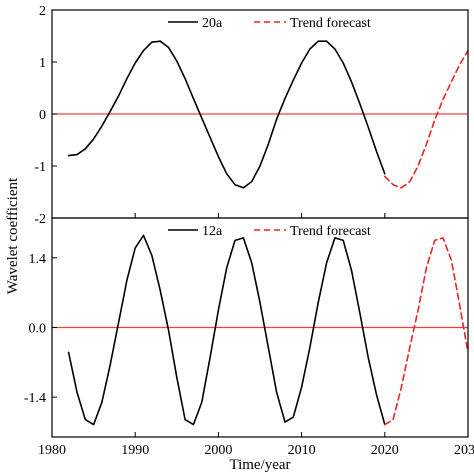 The width and height of the screenshot is (474, 475). I want to click on x-tick-label: 2030, so click(464, 450).